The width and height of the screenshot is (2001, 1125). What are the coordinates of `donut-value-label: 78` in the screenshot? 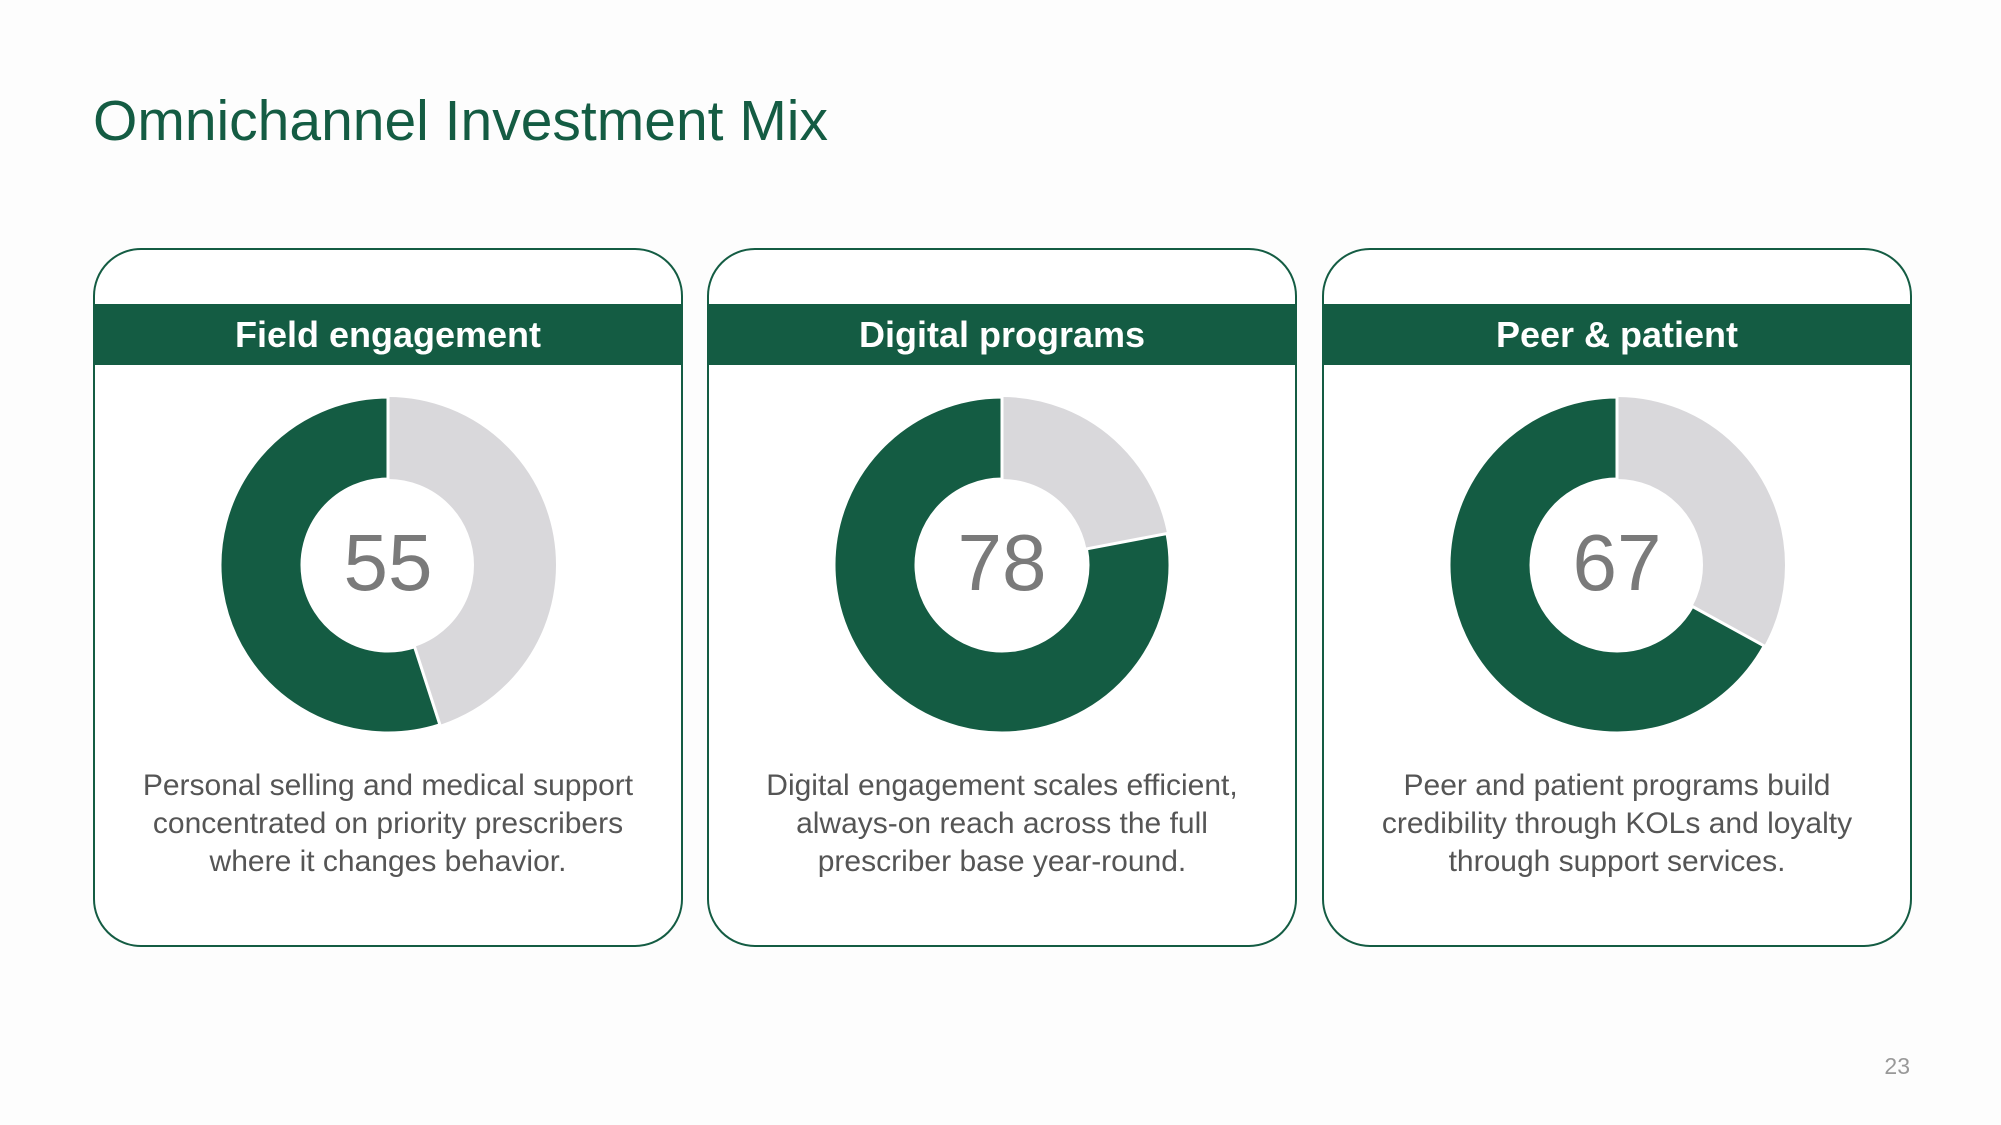 It's located at (1002, 562).